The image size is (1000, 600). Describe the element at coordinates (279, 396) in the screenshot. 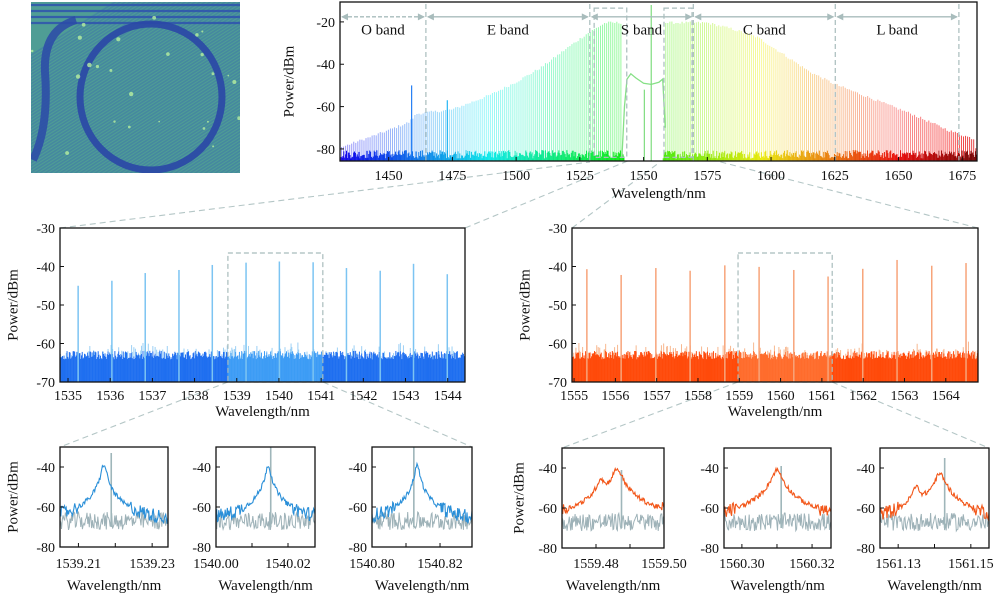

I see `x-tick-label: 1540` at that location.